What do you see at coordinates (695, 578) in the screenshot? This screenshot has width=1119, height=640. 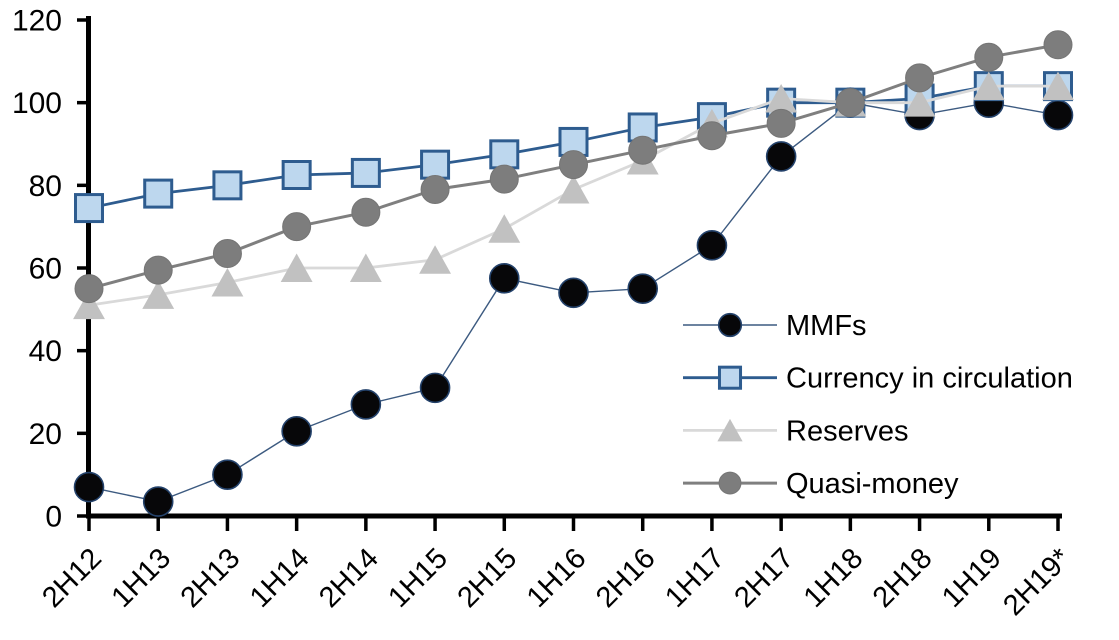 I see `x-tick-label: 1H17` at bounding box center [695, 578].